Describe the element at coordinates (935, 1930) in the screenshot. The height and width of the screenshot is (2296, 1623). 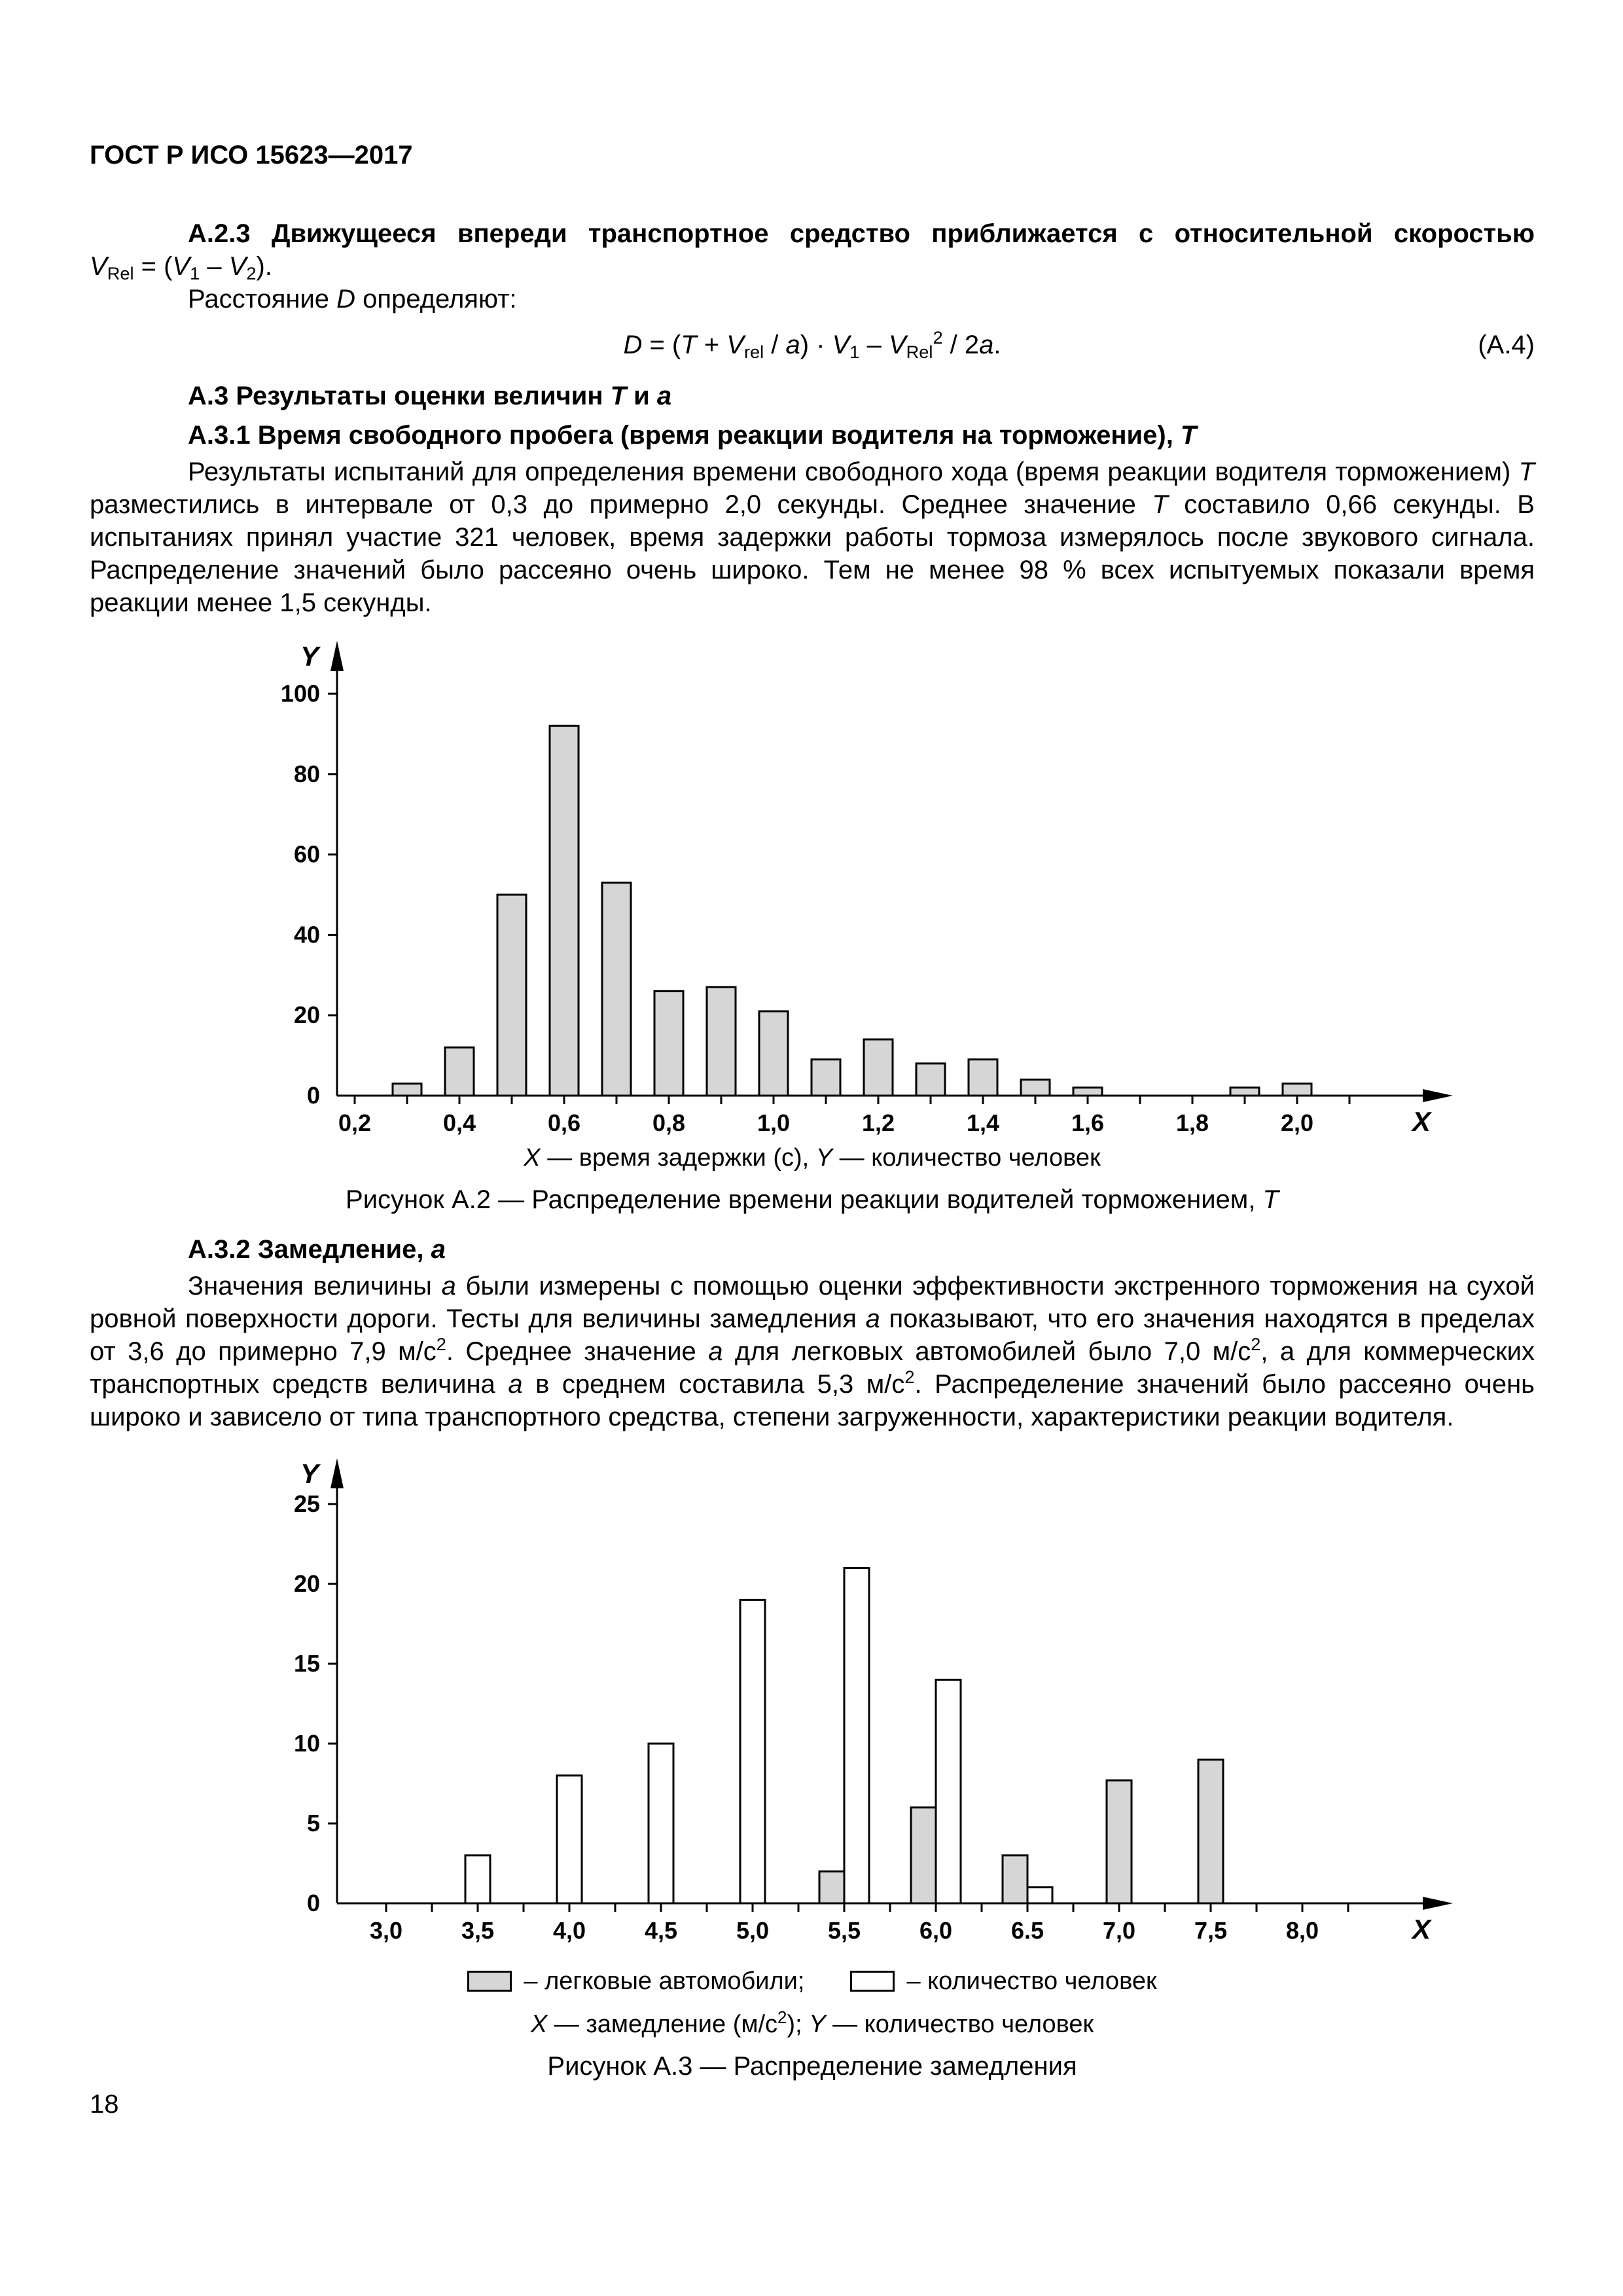
I see `svg-text: 6,0` at that location.